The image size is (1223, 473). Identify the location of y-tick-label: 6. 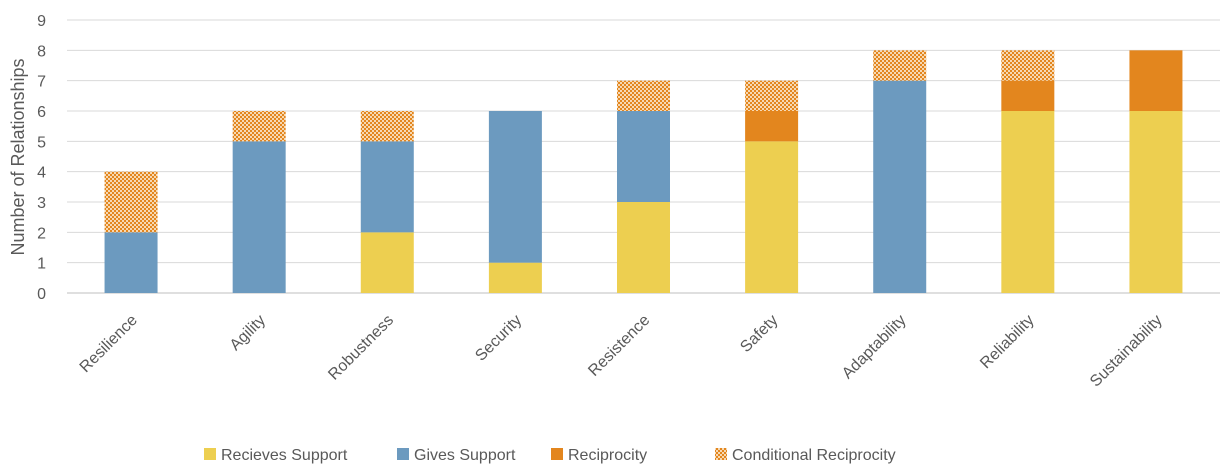
(41, 112).